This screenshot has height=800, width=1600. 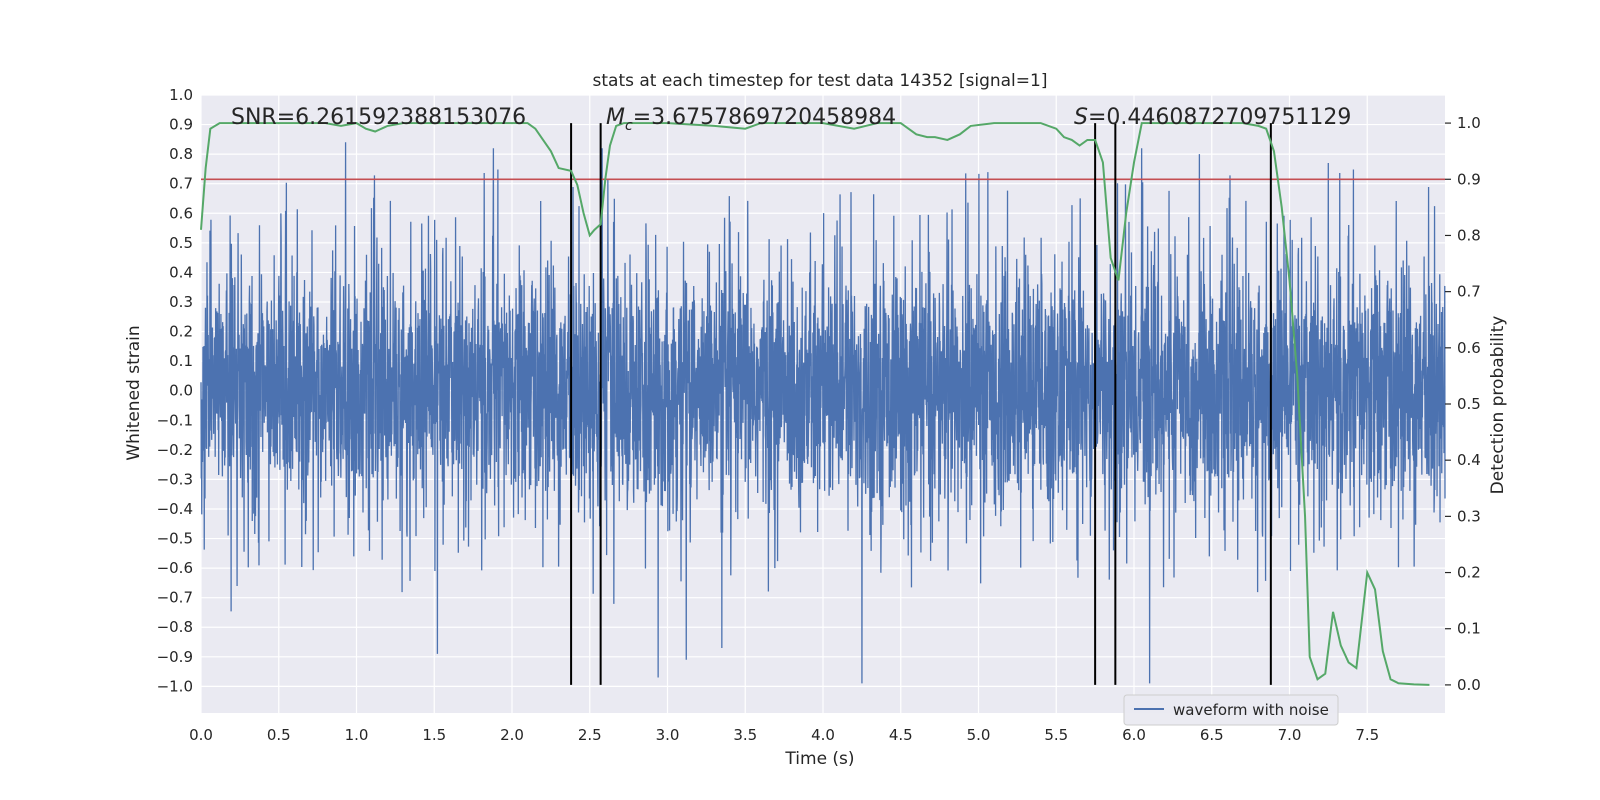 I want to click on right-y-tick-label: 0.5, so click(x=1469, y=404).